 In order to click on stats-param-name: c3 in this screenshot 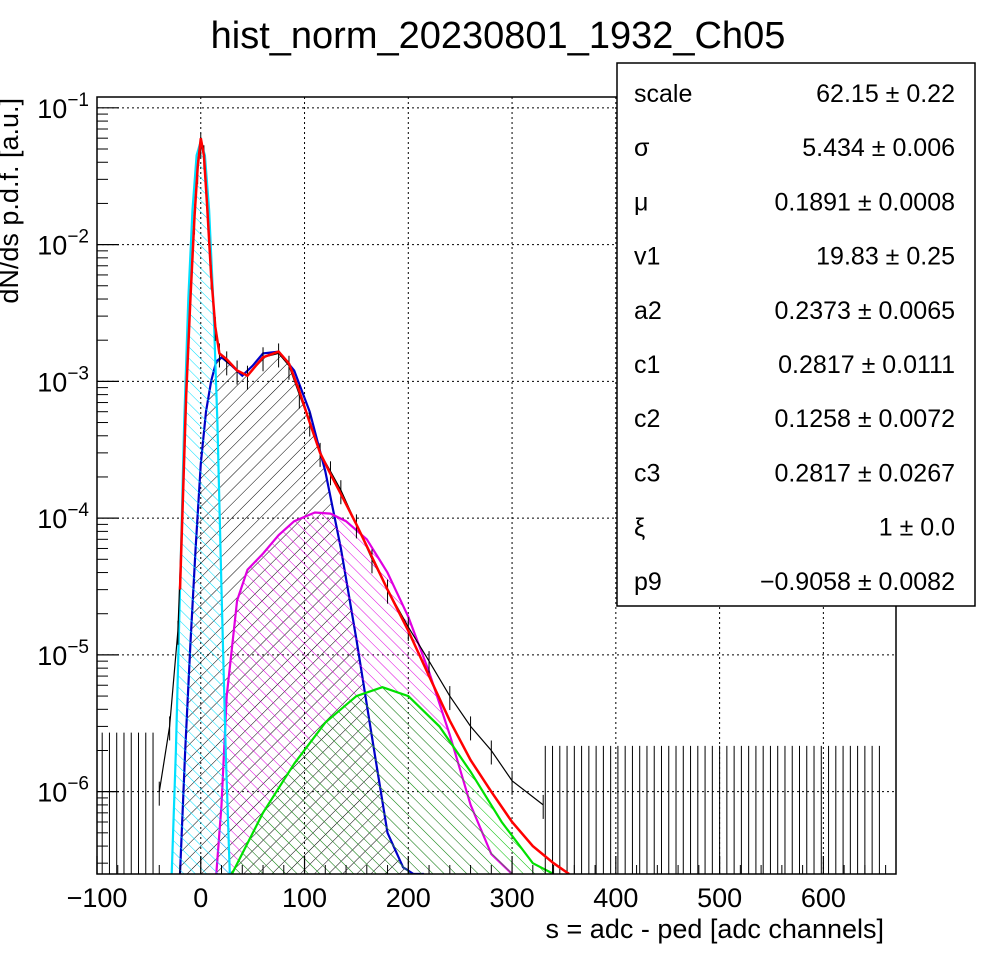, I will do `click(647, 473)`.